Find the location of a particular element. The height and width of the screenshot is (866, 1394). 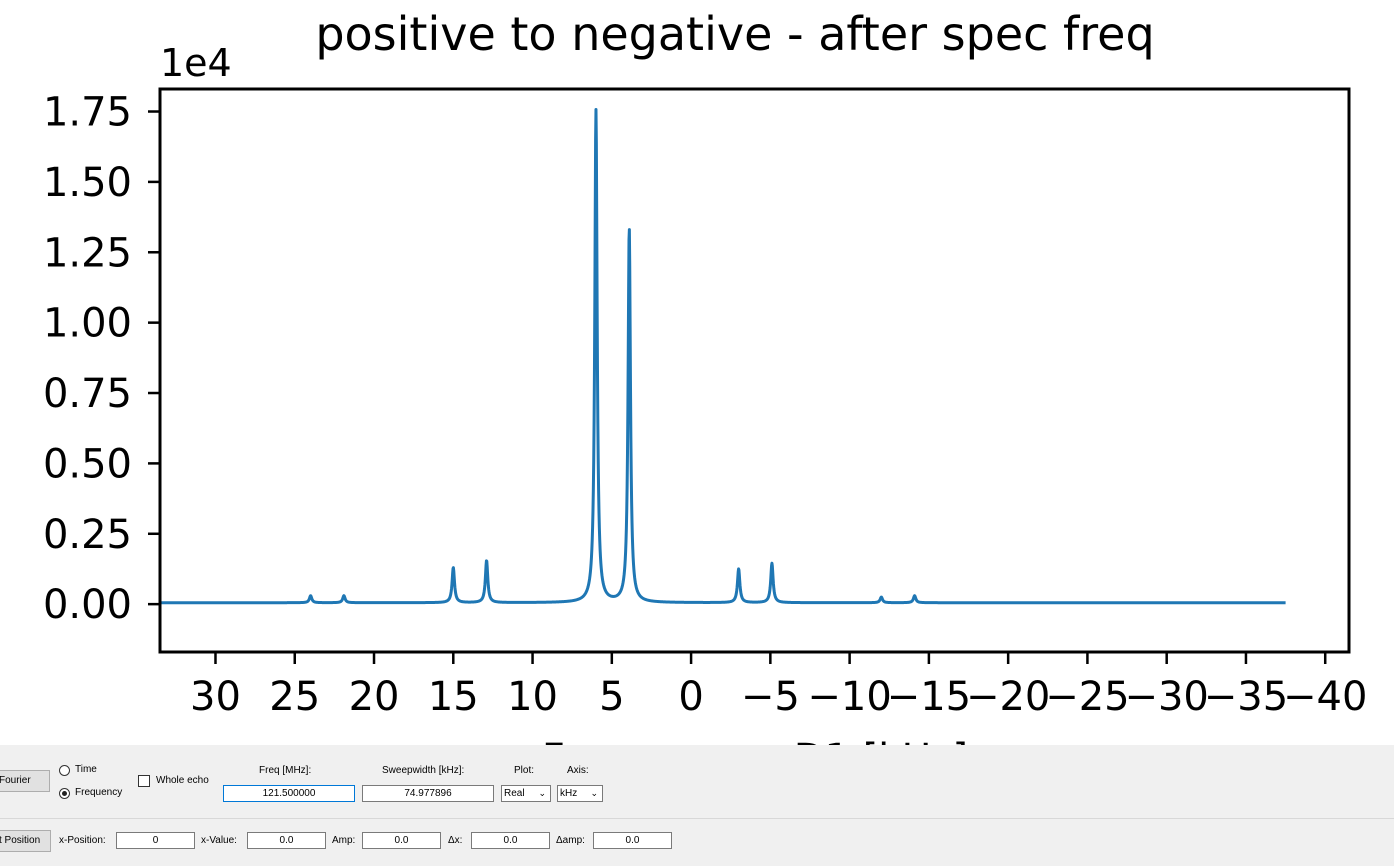

y-tick-label: 1.50 is located at coordinates (87, 183).